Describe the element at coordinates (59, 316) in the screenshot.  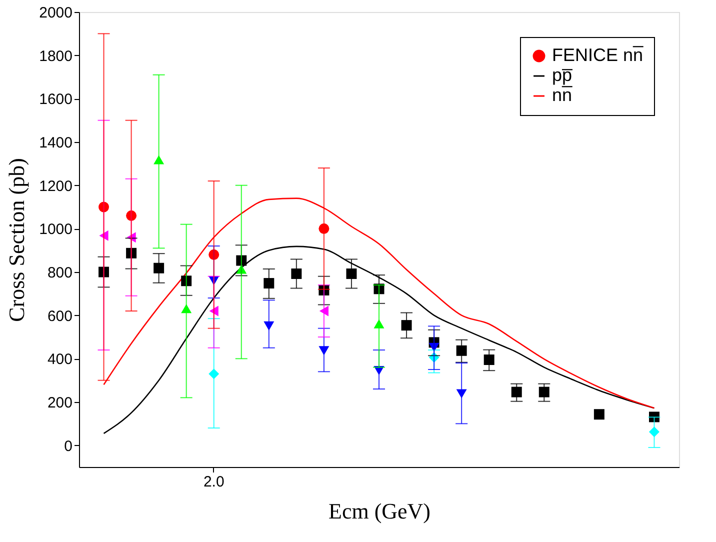
I see `y-tick-label: 600` at that location.